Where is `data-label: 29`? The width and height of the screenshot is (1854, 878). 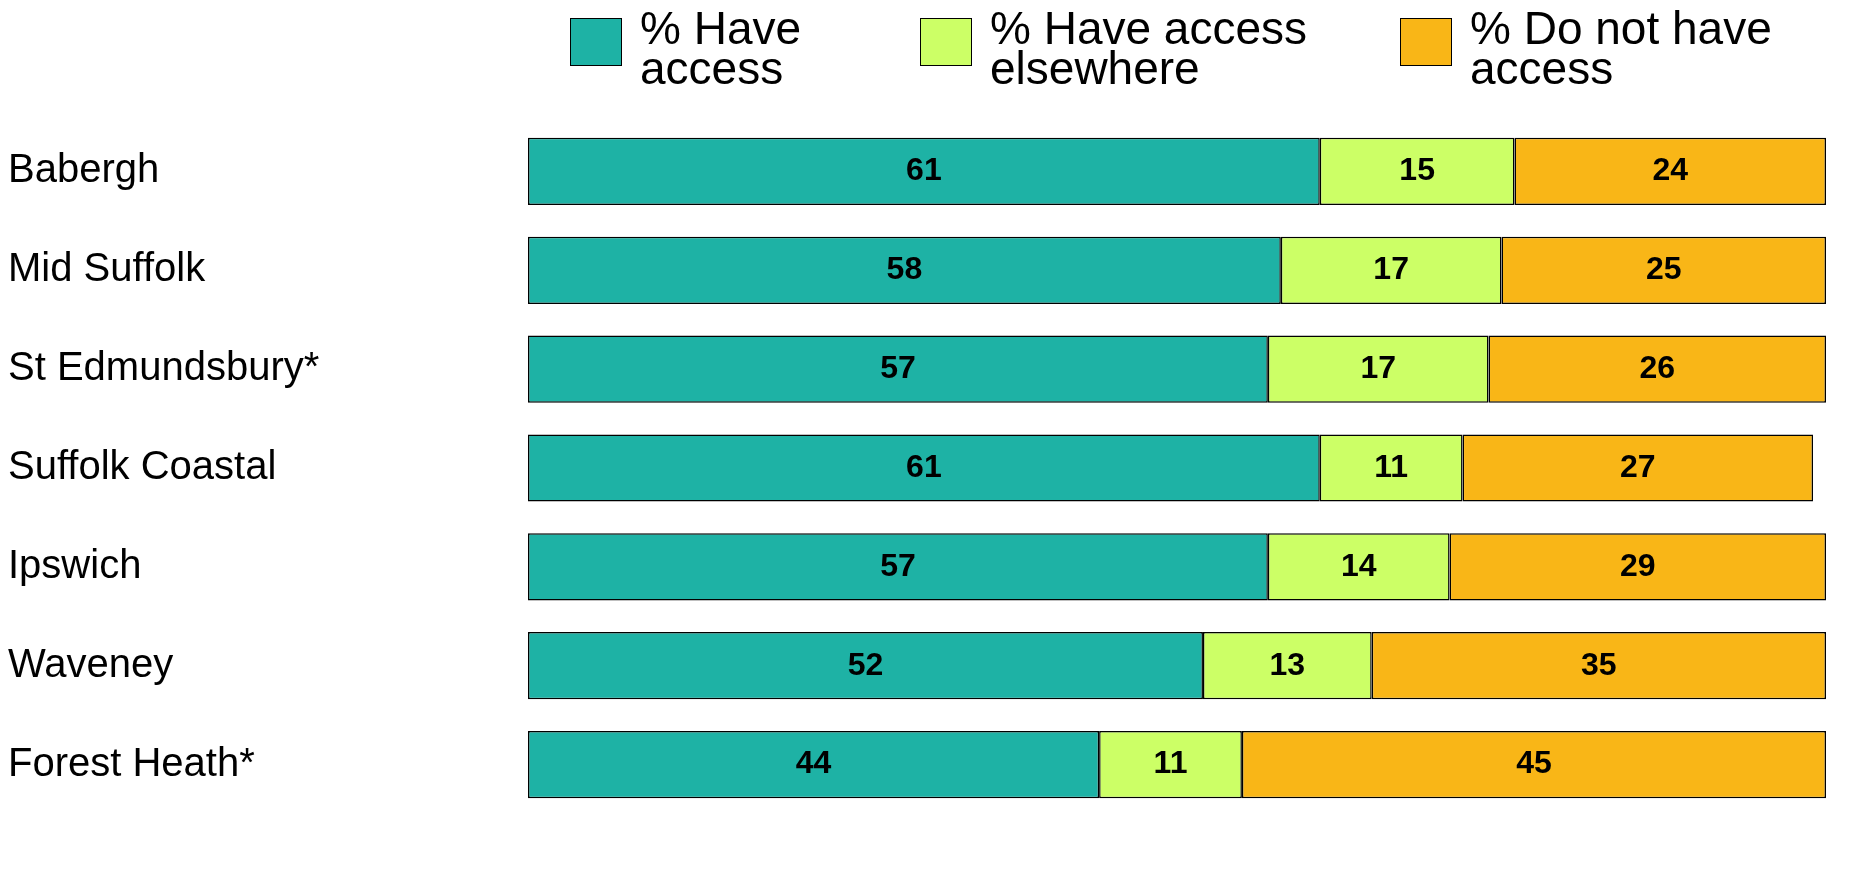 data-label: 29 is located at coordinates (1637, 564).